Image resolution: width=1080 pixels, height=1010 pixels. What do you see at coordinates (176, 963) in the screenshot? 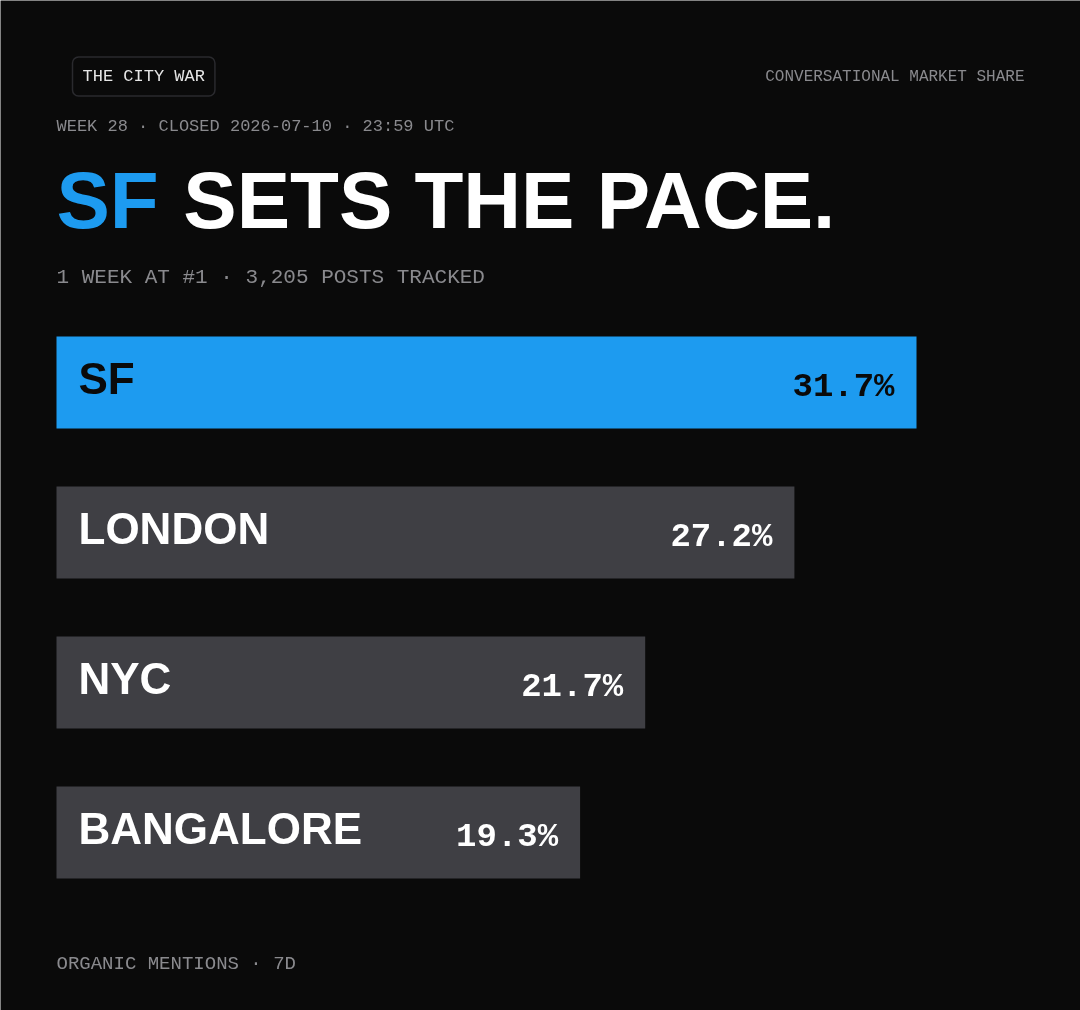
I see `text: ORGANIC MENTIONS · 7D` at bounding box center [176, 963].